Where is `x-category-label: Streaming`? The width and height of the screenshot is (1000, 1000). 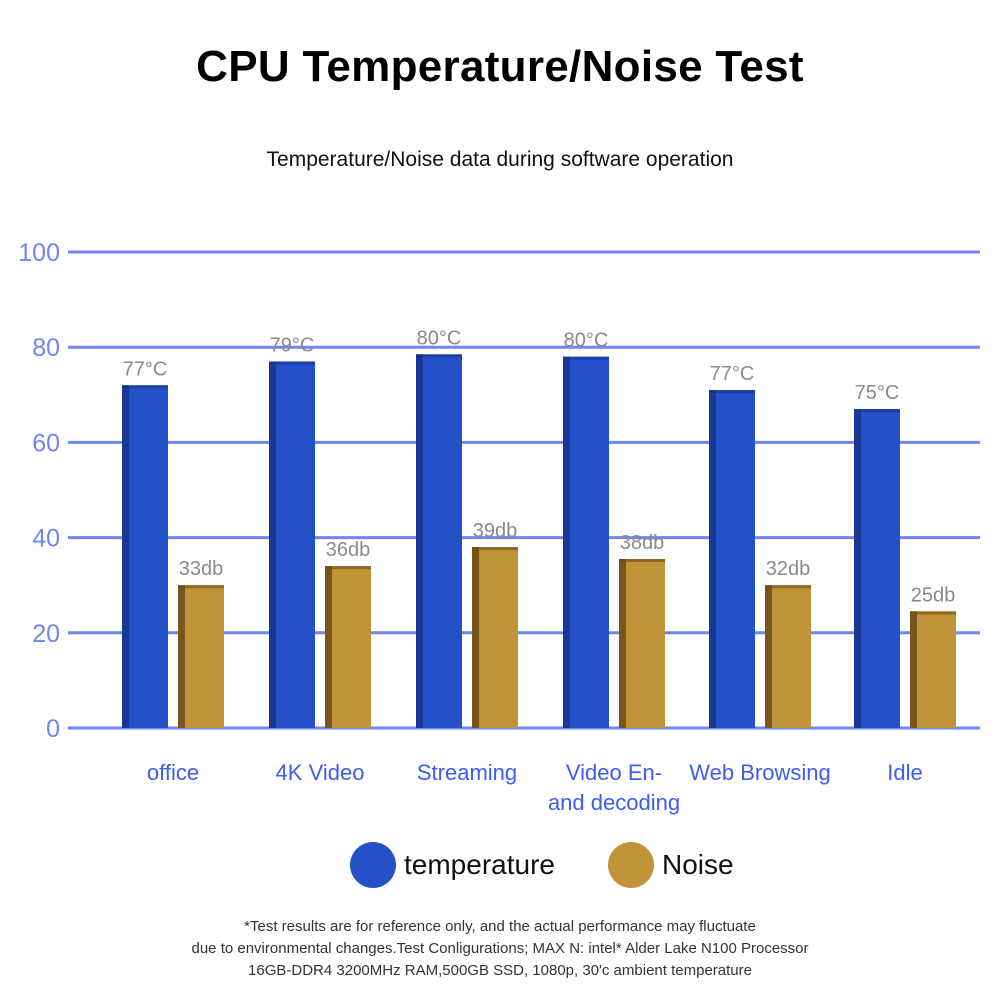
x-category-label: Streaming is located at coordinates (467, 772).